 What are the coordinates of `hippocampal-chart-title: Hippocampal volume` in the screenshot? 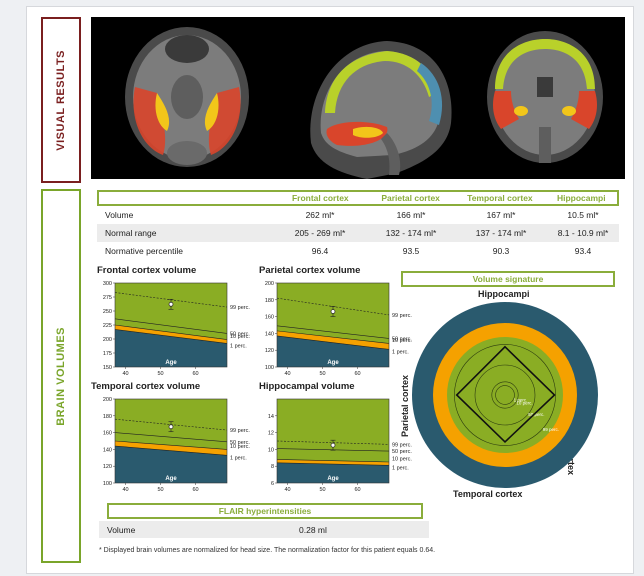 It's located at (307, 386).